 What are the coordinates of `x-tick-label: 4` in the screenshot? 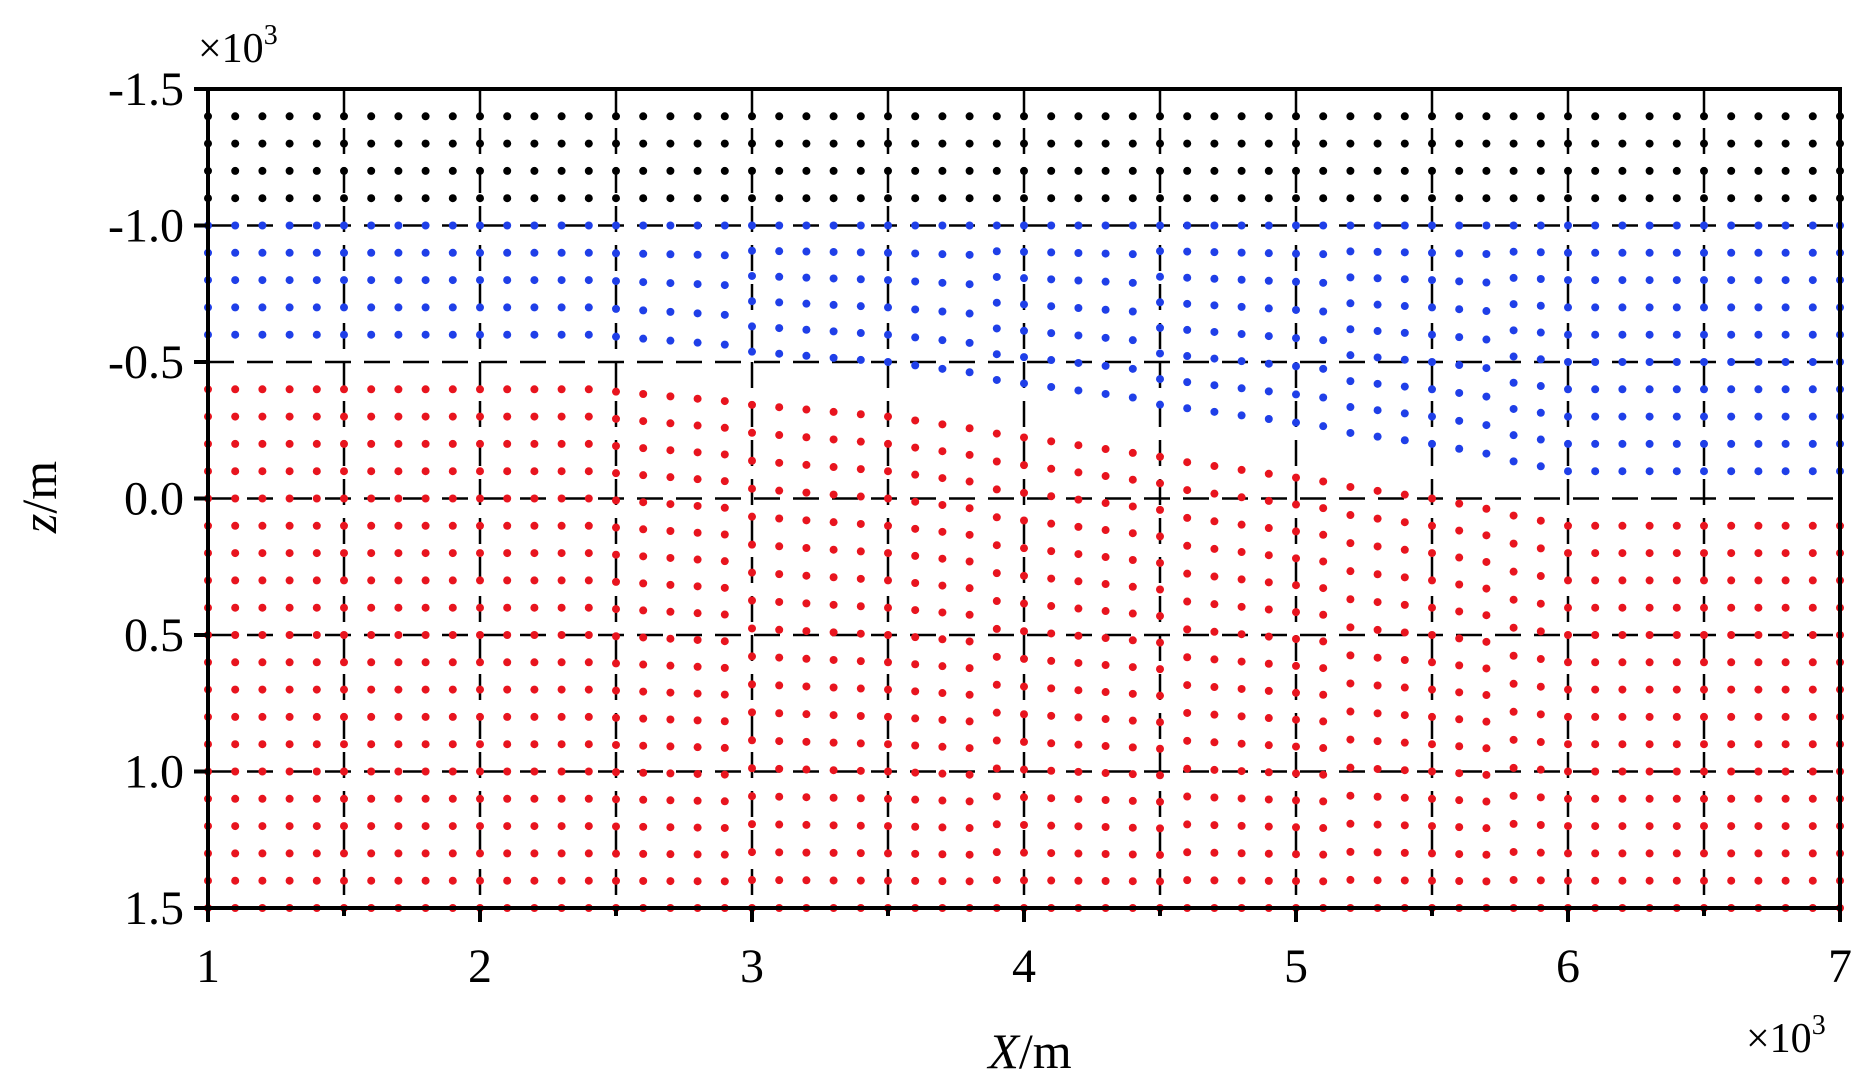 It's located at (1024, 966).